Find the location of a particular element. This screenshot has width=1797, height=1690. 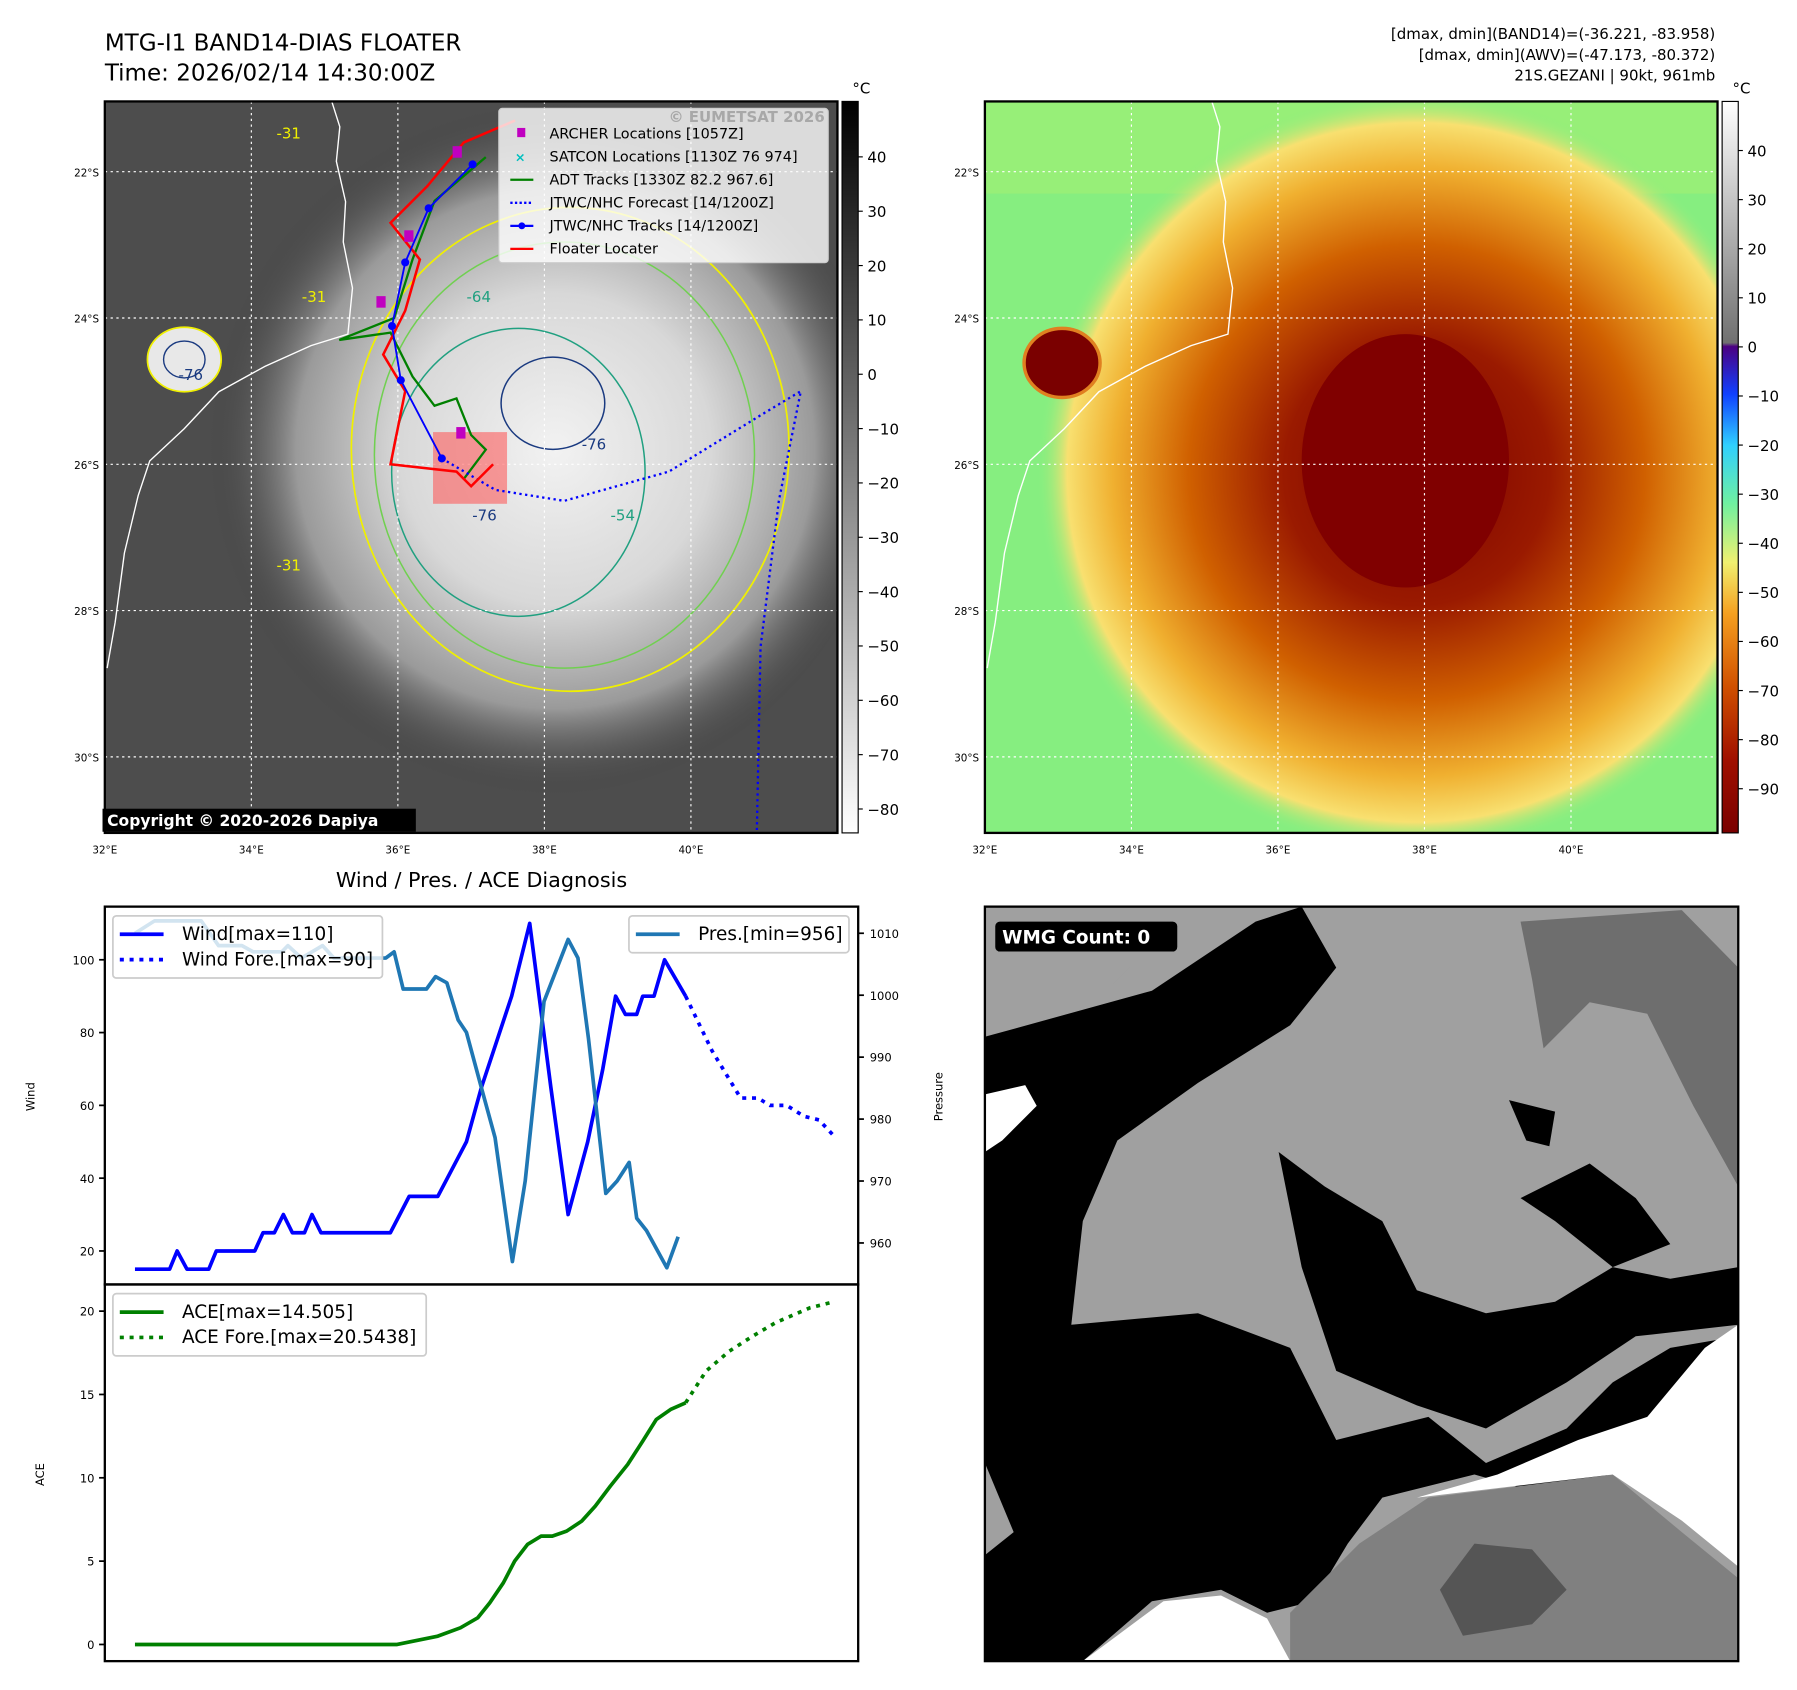

contour-label: -64 is located at coordinates (479, 297).